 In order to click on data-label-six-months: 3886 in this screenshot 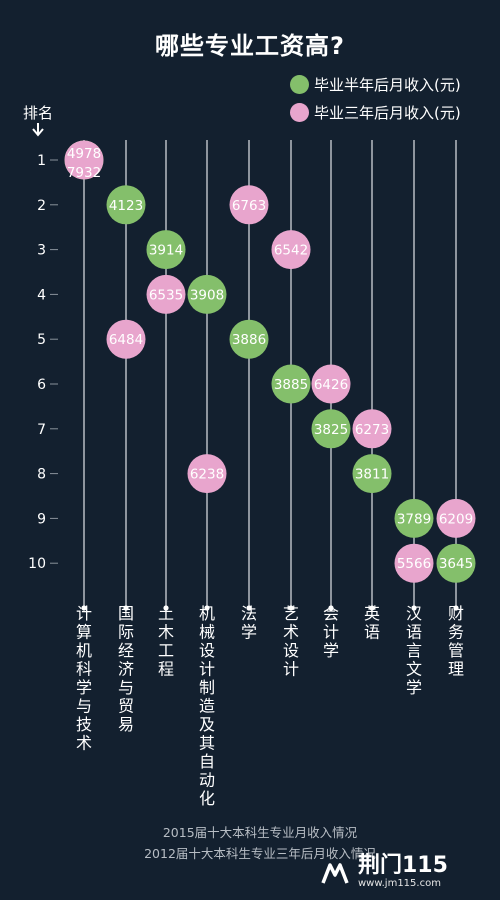, I will do `click(249, 340)`.